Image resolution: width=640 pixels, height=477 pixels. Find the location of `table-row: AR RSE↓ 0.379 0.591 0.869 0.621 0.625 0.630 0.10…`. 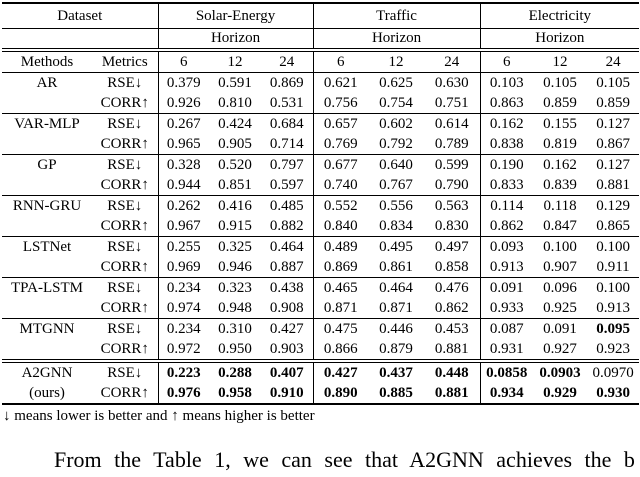

table-row: AR RSE↓ 0.379 0.591 0.869 0.621 0.625 0.630 0.10… is located at coordinates (321, 82).